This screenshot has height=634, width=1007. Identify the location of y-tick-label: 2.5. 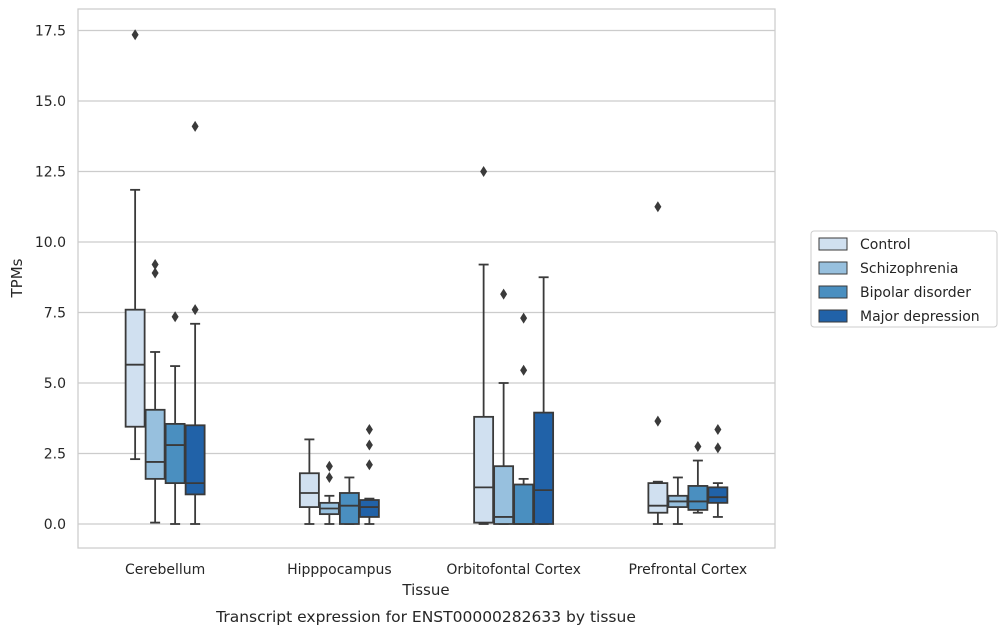
(55, 455).